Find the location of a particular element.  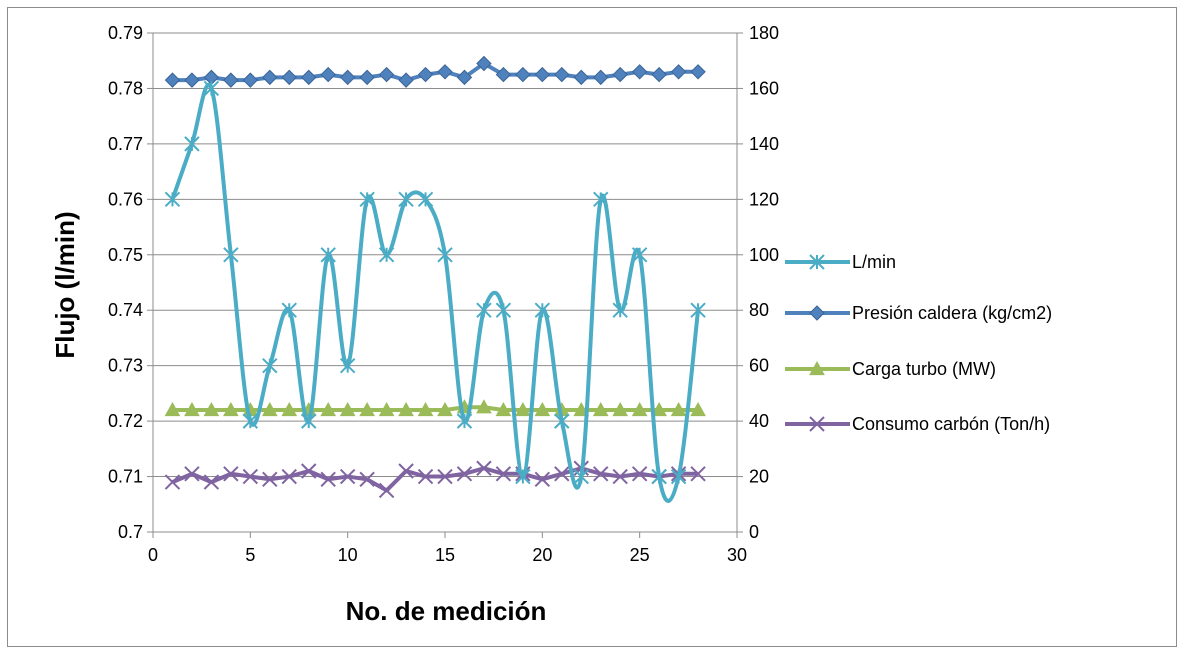

y2-tick-label: 160 is located at coordinates (764, 88).